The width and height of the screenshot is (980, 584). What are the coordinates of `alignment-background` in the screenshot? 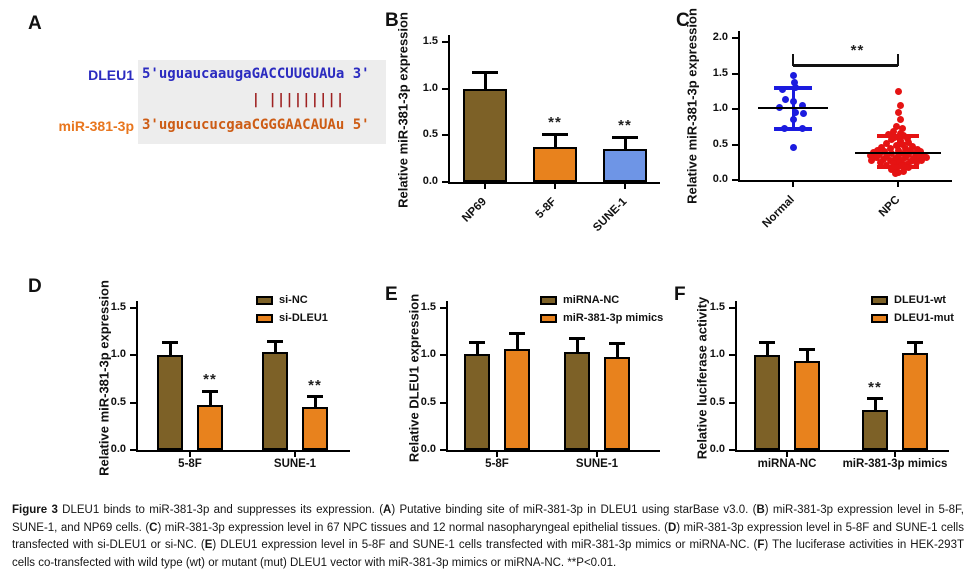 It's located at (262, 102).